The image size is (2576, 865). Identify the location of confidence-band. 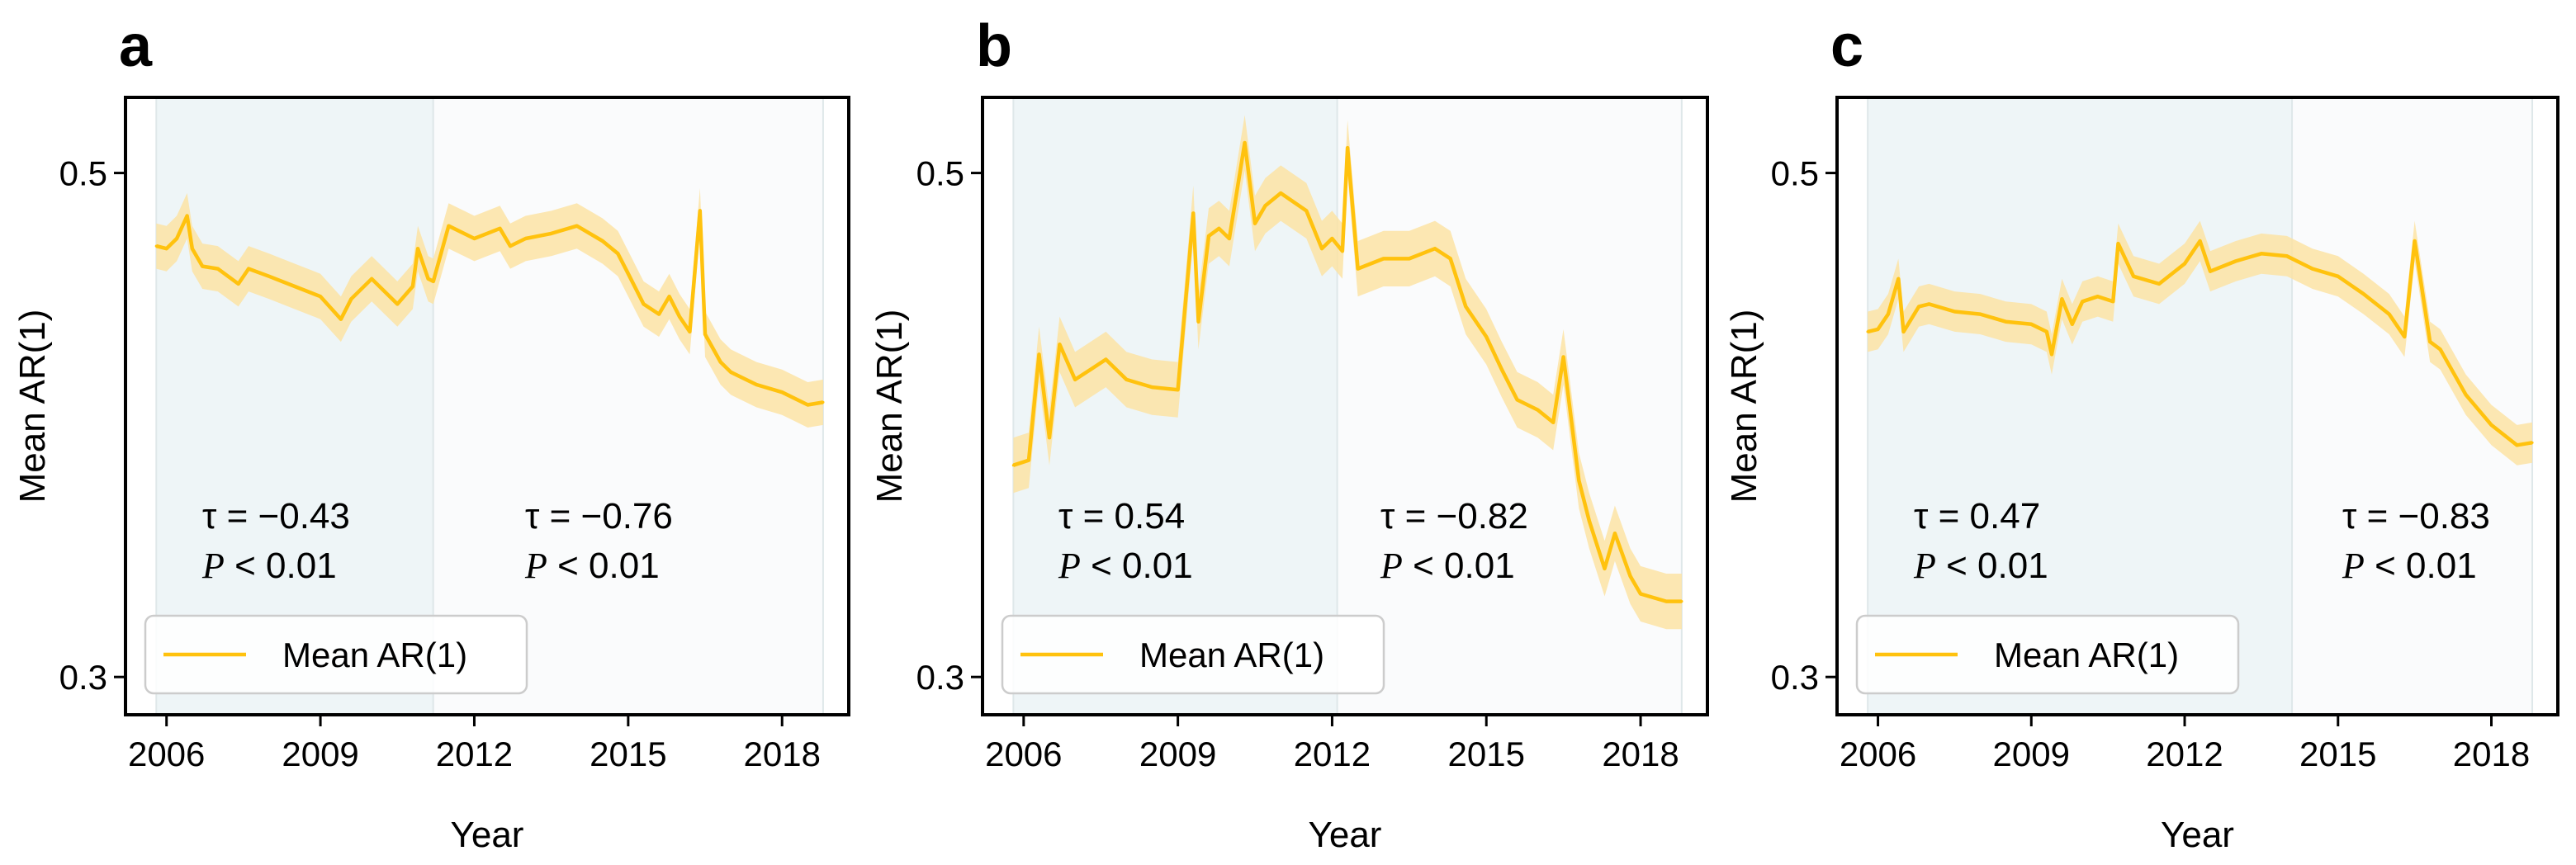
(489, 307).